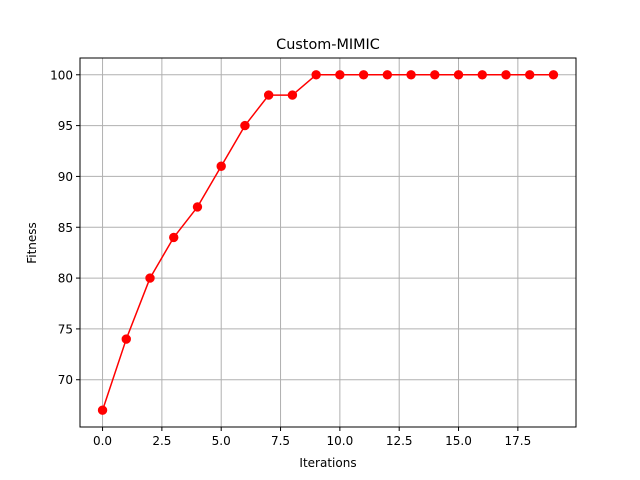 The image size is (640, 480). What do you see at coordinates (65, 177) in the screenshot?
I see `y-tick-label: 90` at bounding box center [65, 177].